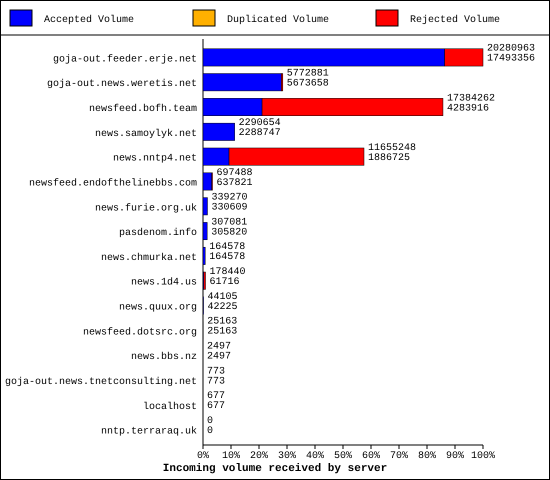  What do you see at coordinates (163, 282) in the screenshot?
I see `y-tick-label: news.1d4.us` at bounding box center [163, 282].